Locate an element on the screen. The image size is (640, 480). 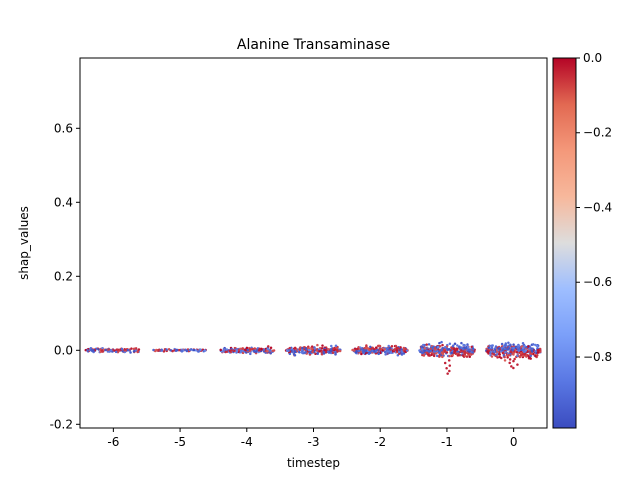
y-axis-label: shap_values is located at coordinates (24, 243).